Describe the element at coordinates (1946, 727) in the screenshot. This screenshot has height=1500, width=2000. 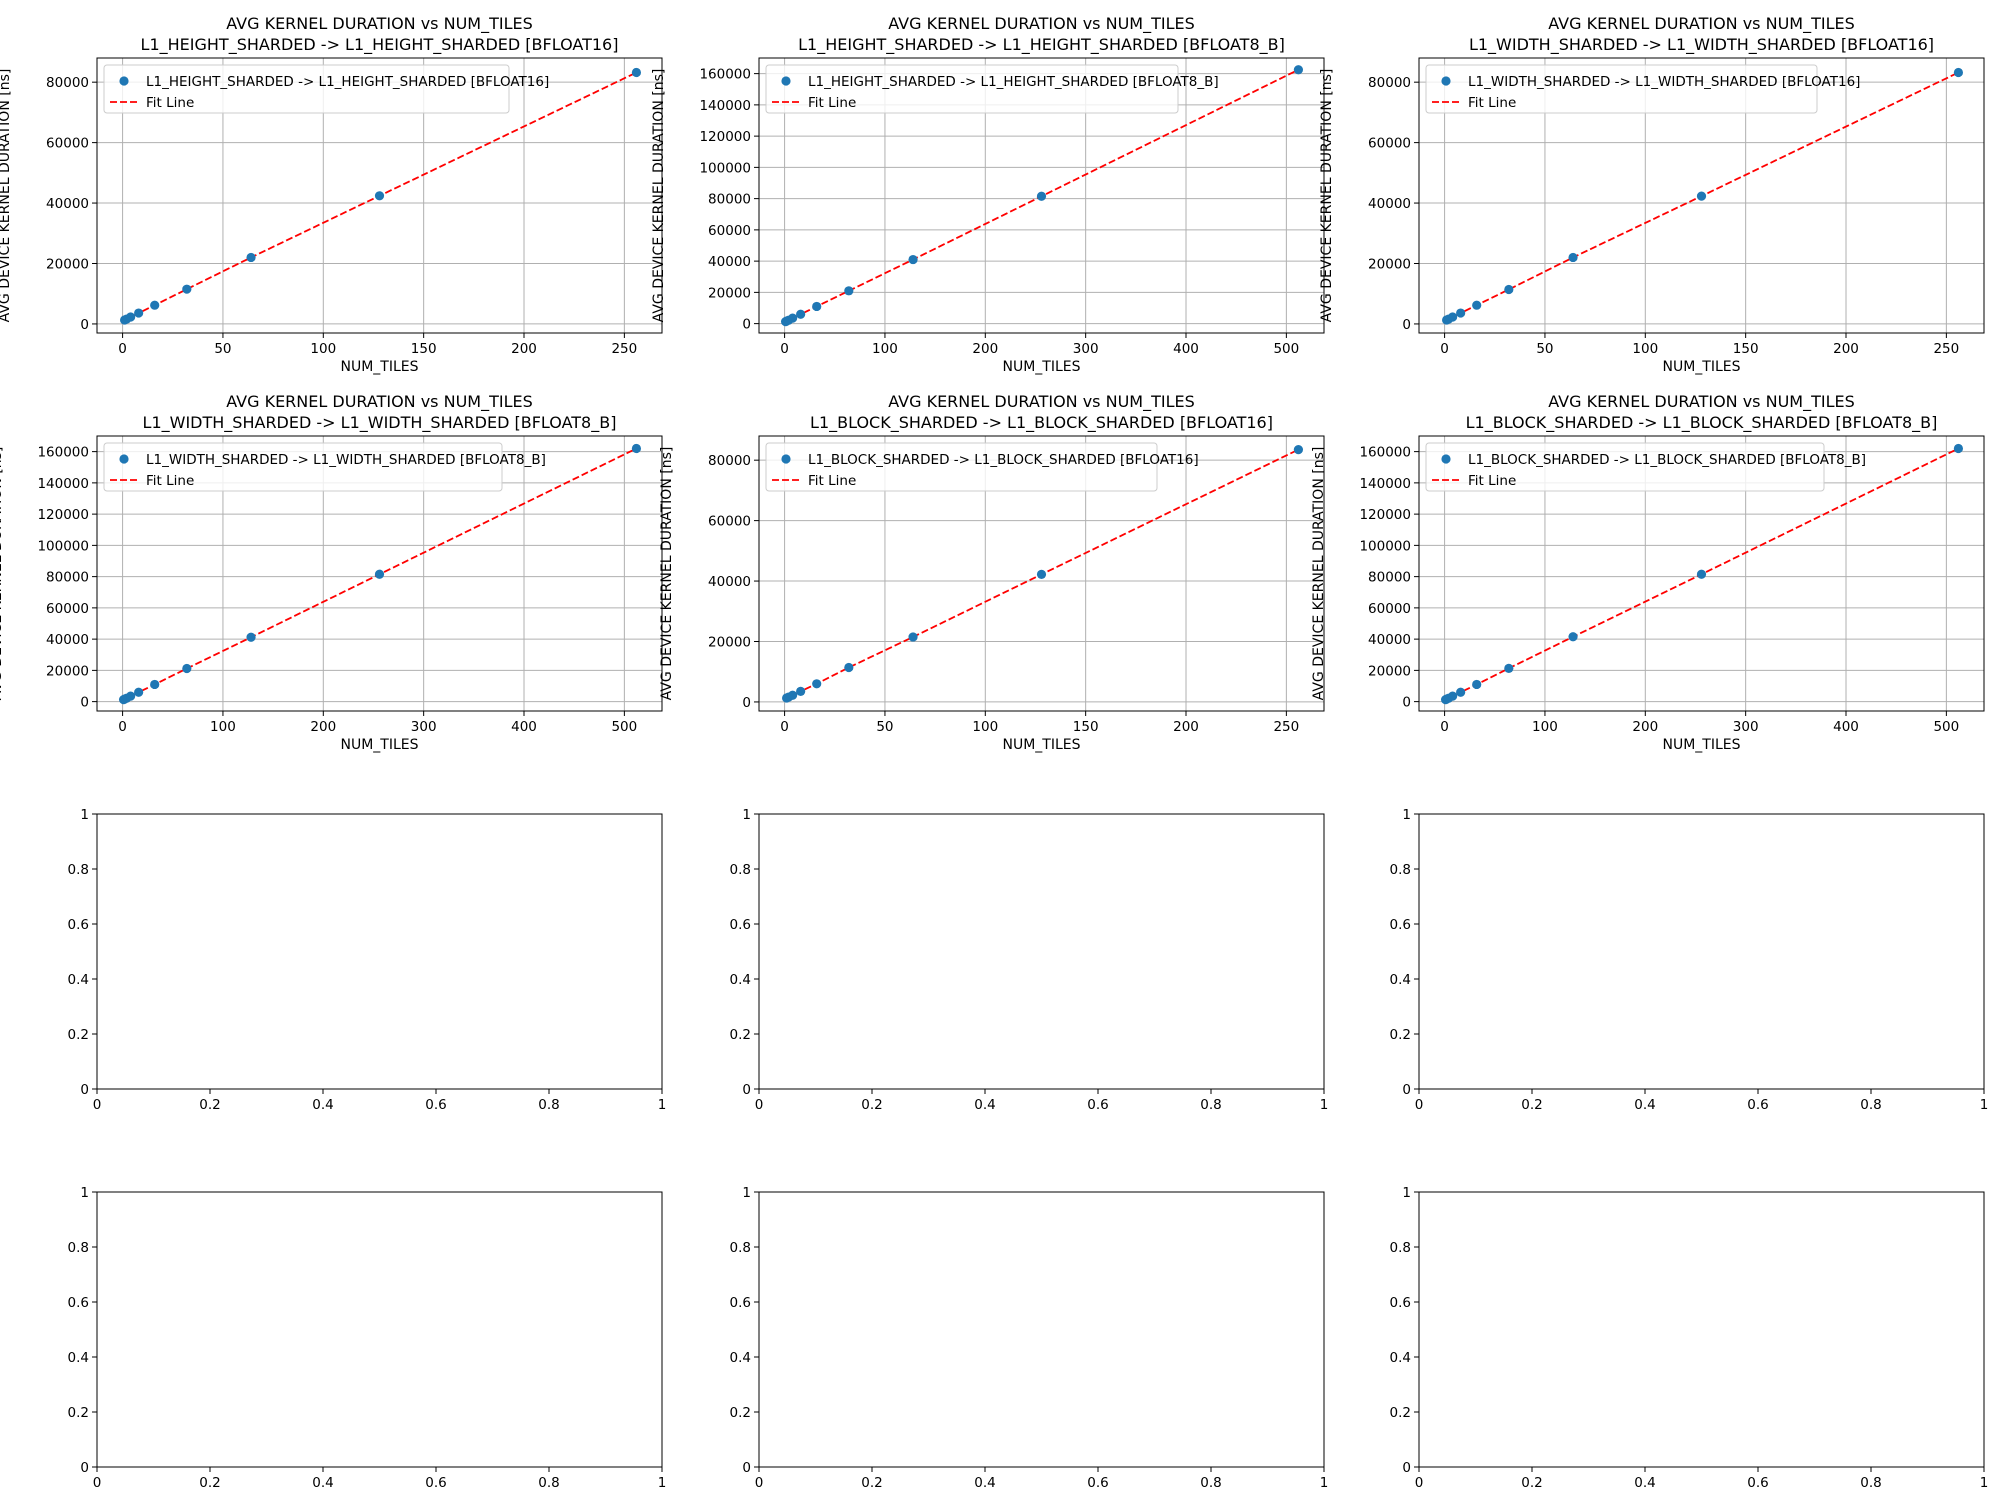
I see `x-tick-label: 500` at that location.